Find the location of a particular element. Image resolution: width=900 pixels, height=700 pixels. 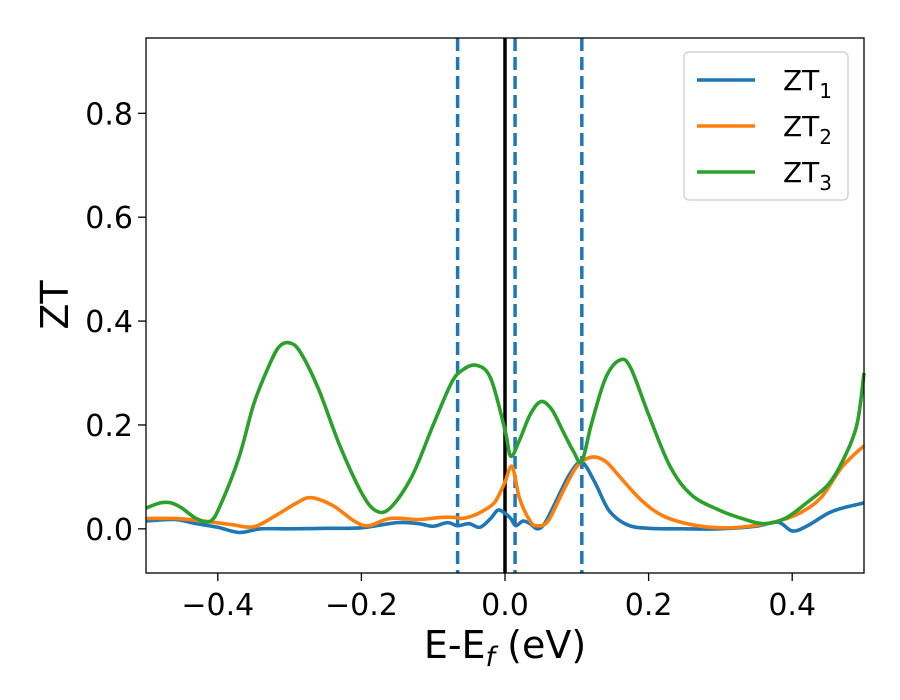

x-axis-title-unit: (eV) is located at coordinates (540, 645).